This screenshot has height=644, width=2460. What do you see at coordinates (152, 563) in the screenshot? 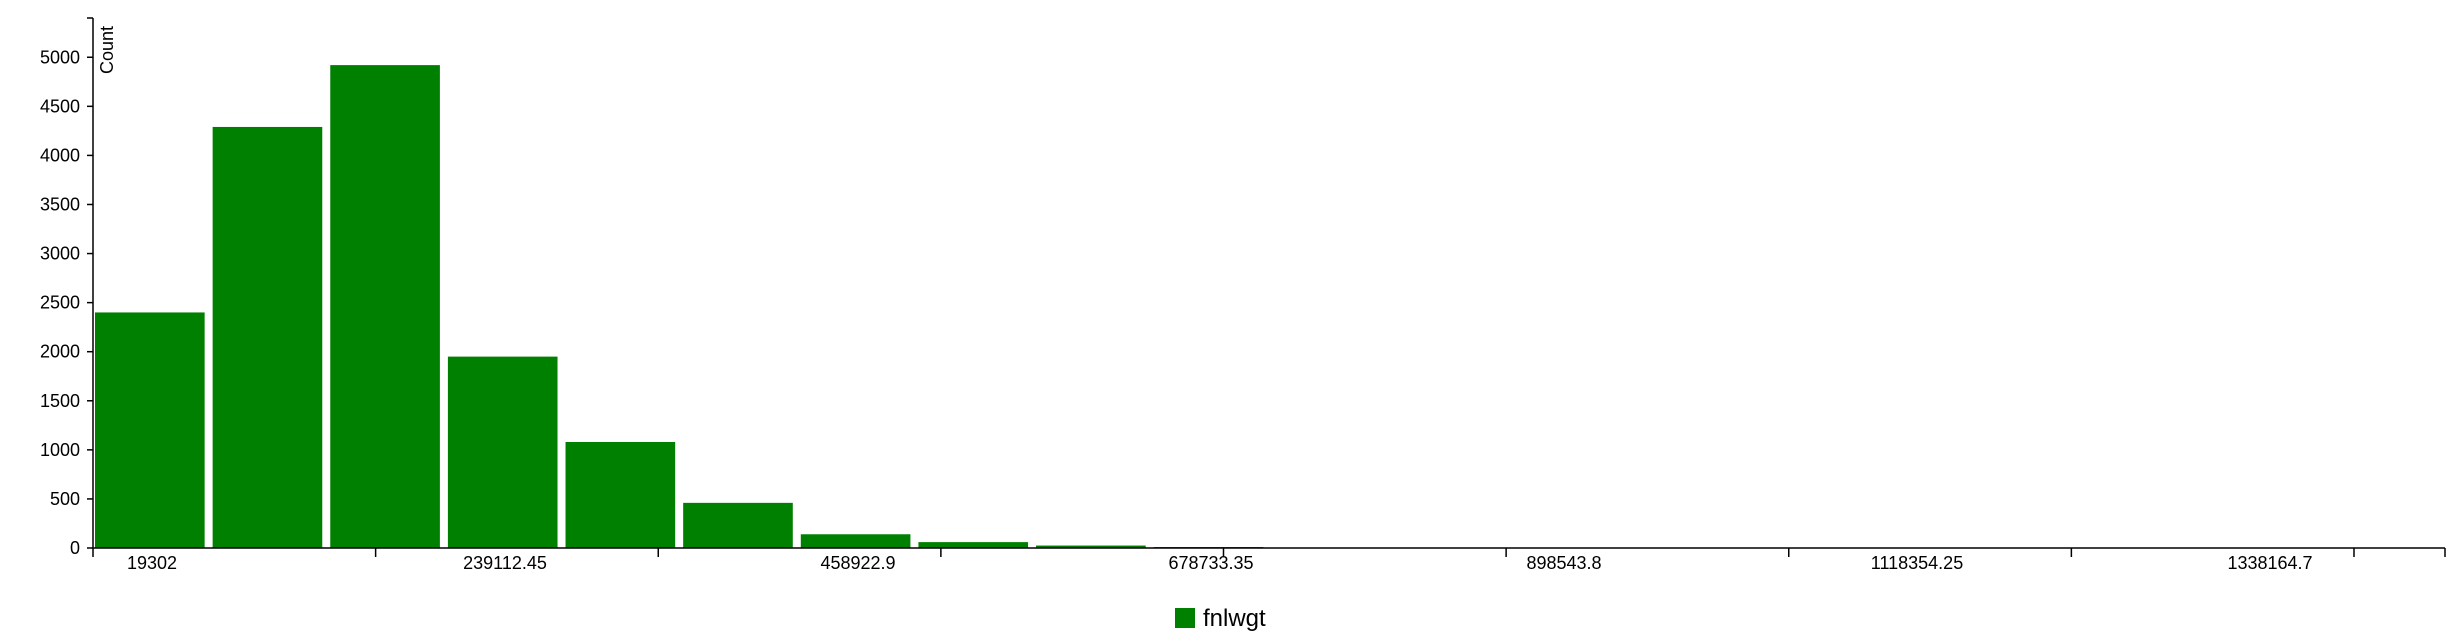
I see `x-tick-label: 19302` at bounding box center [152, 563].